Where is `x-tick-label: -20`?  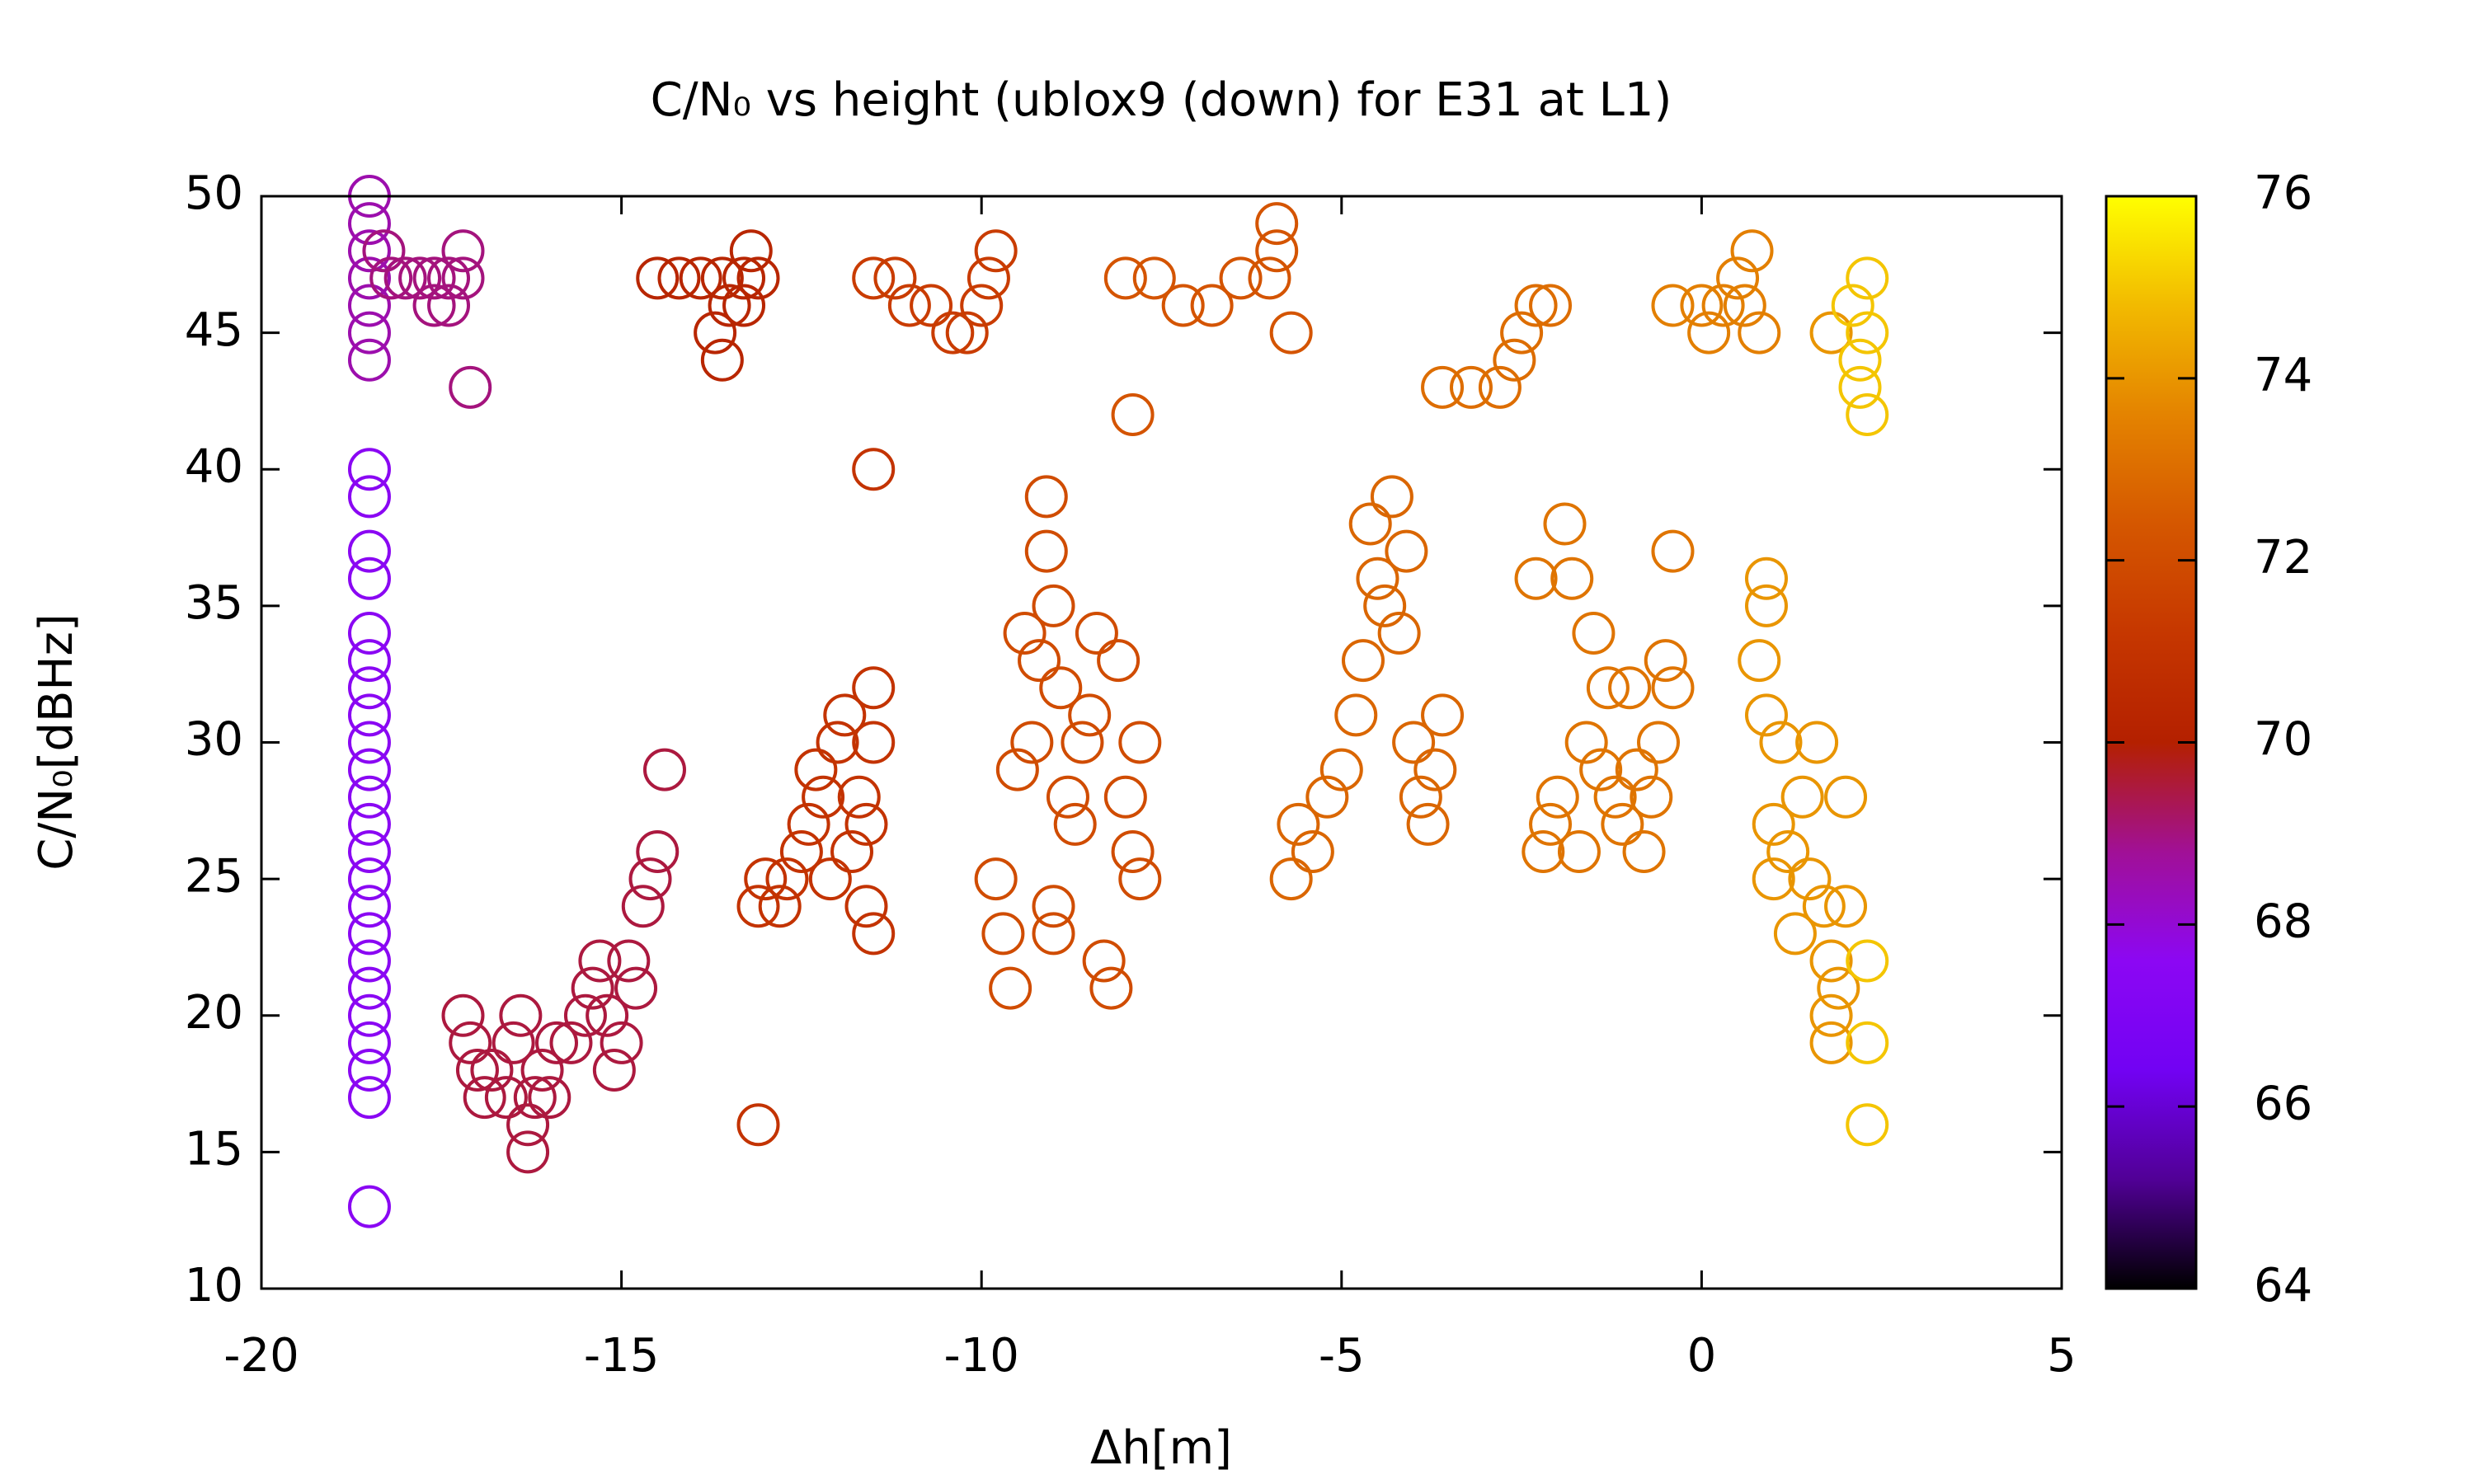 x-tick-label: -20 is located at coordinates (261, 1356).